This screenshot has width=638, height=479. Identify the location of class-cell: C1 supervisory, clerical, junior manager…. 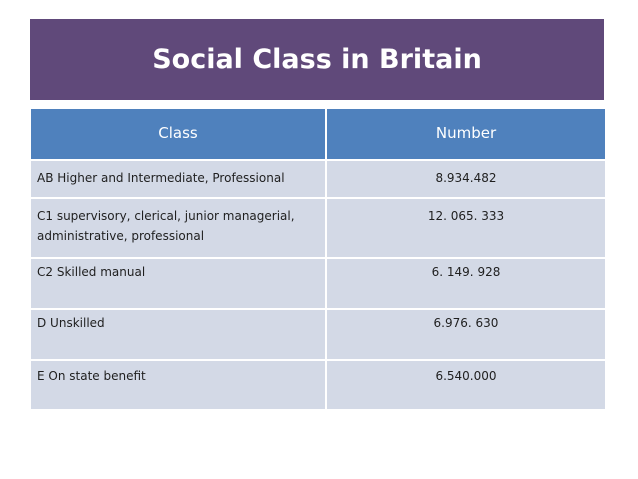
(179, 228).